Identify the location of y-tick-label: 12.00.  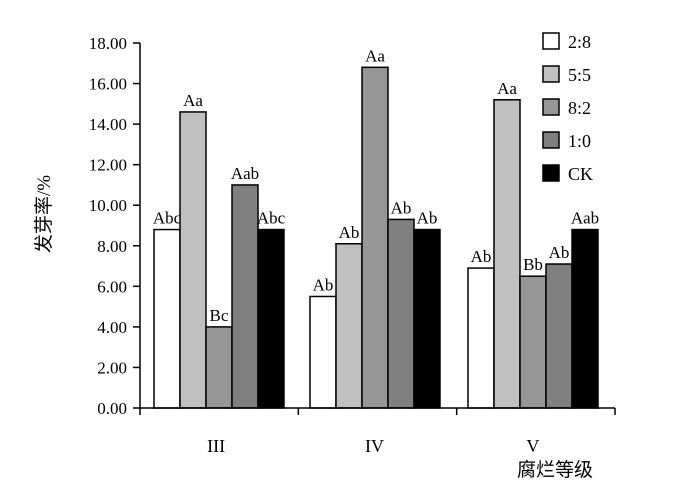
(108, 165).